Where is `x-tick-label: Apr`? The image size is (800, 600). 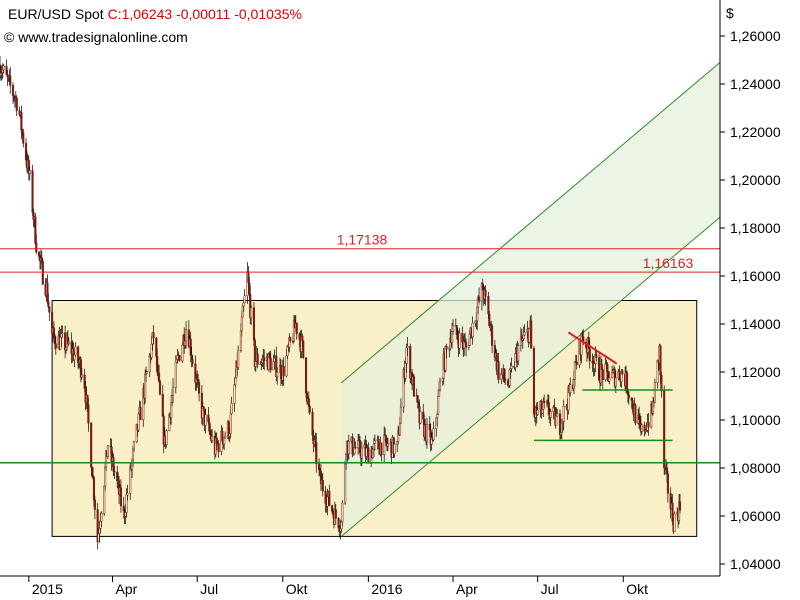 x-tick-label: Apr is located at coordinates (127, 589).